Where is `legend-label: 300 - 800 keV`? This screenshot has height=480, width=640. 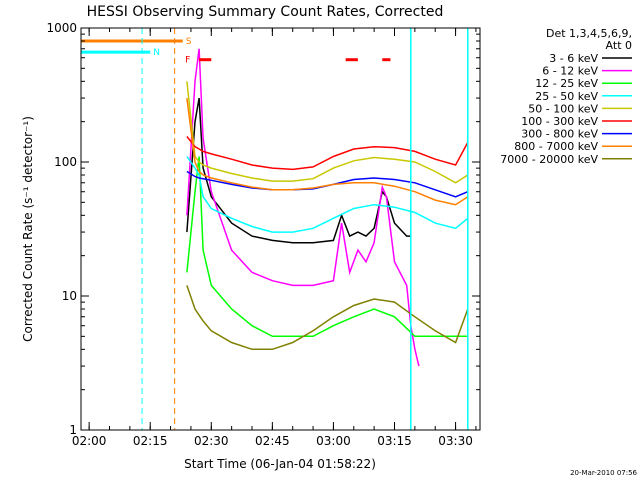 legend-label: 300 - 800 keV is located at coordinates (559, 134).